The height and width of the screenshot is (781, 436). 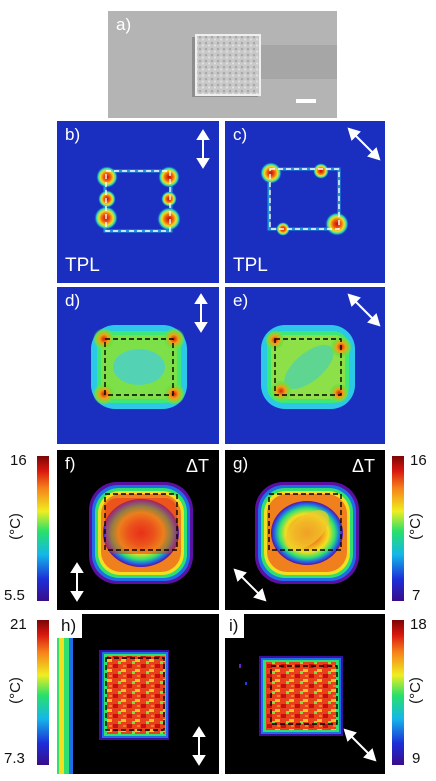 I want to click on colorbar-f-unit: (°C), so click(x=15, y=526).